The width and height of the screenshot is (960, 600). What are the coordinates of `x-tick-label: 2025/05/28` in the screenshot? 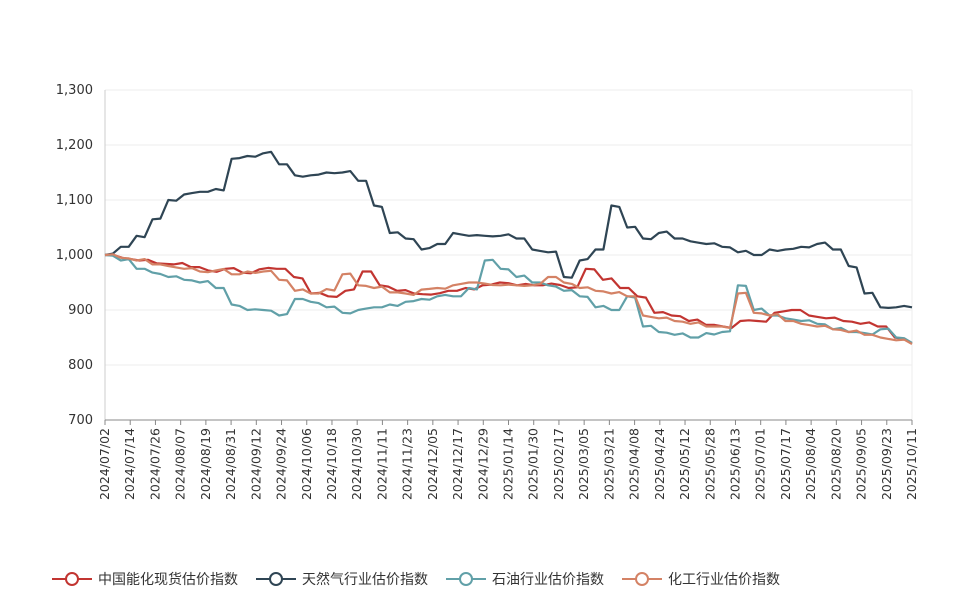 It's located at (709, 464).